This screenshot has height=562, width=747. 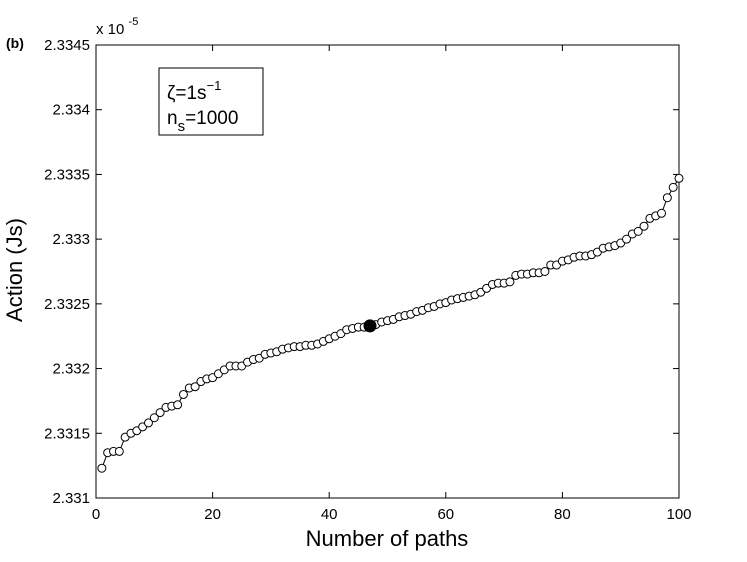 I want to click on y-tick-label: 2.3325, so click(x=67, y=304).